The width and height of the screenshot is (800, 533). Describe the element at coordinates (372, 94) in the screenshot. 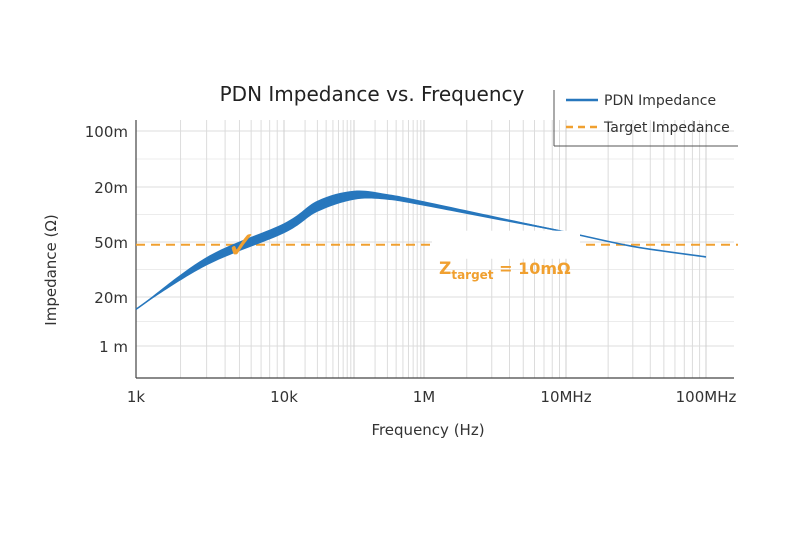

I see `chart-title: PDN Impedance vs. Frequency` at that location.